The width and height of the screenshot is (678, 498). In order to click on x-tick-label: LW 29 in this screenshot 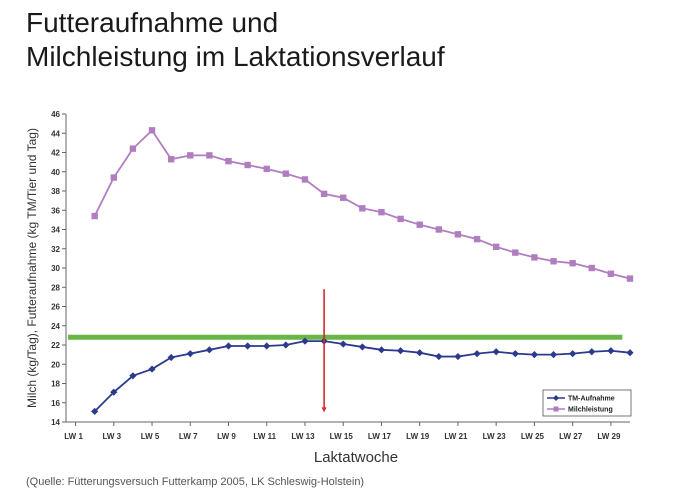, I will do `click(609, 436)`.